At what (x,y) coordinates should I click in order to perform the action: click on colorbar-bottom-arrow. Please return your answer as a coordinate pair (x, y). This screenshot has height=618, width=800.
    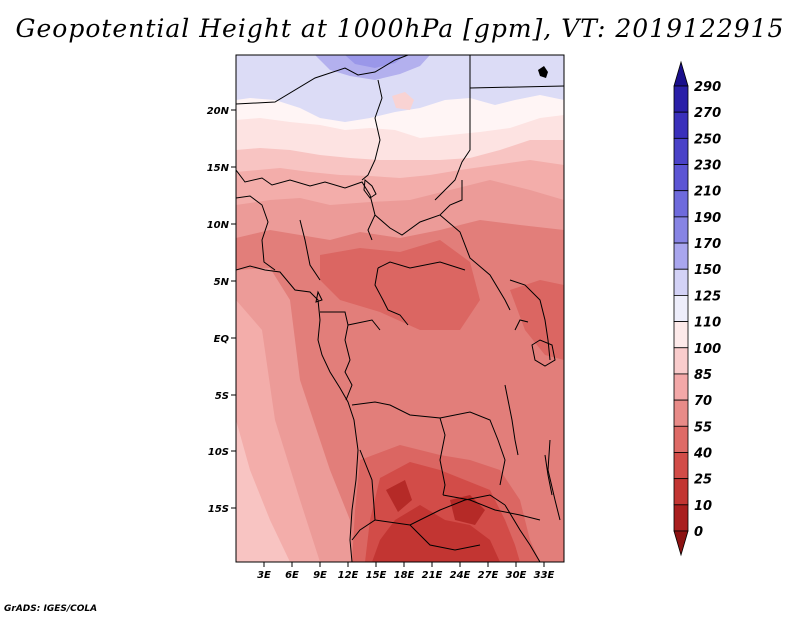
    Looking at the image, I should click on (681, 543).